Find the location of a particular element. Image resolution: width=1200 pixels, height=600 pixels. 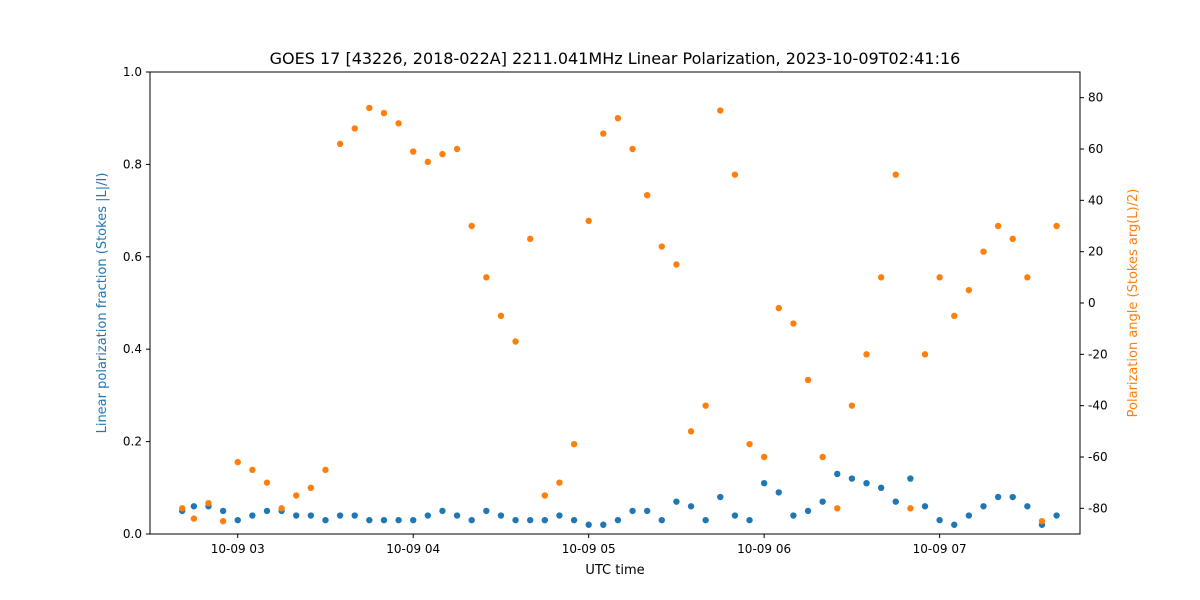

y-axis-left: 0.0 0.2 0.4 0.6 0.8 1.0 is located at coordinates (136, 303).